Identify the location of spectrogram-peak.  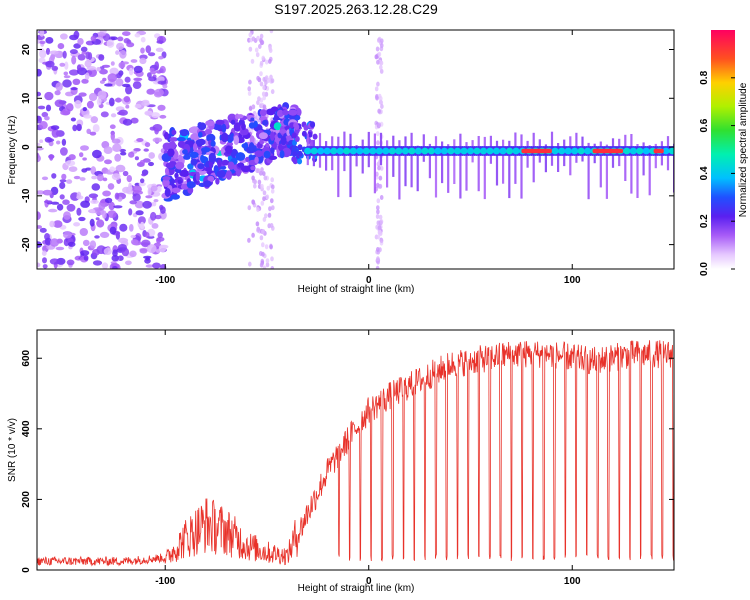
(536, 151).